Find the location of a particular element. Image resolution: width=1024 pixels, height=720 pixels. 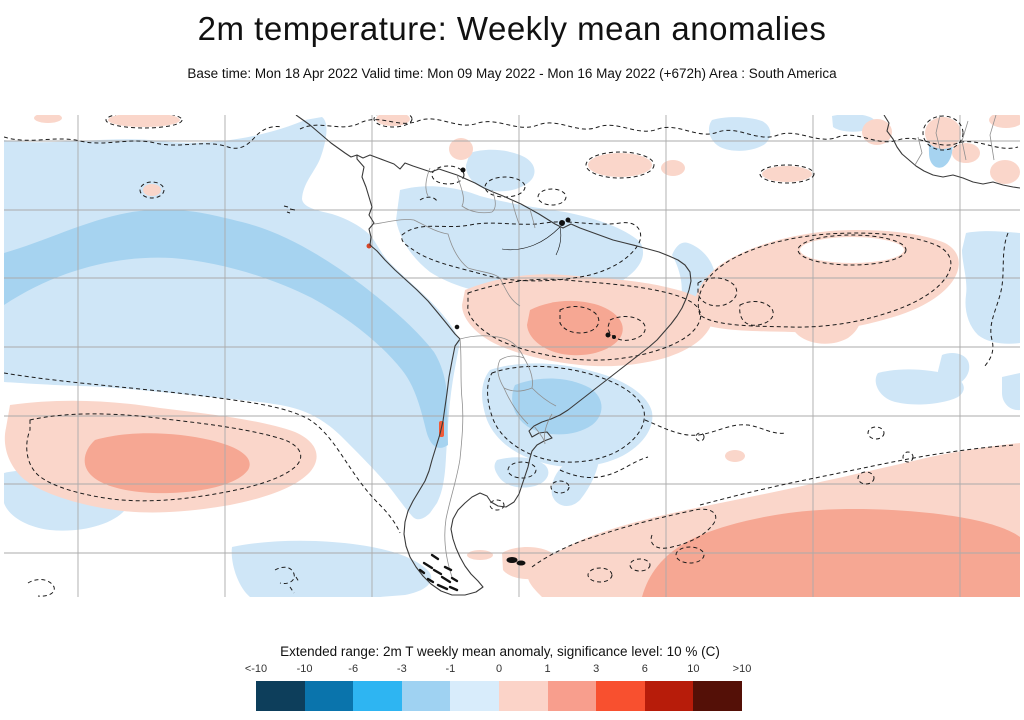

colorbar-ticks: <-10 -10 -6 -3 -1 0 1 3 6 10 >10 is located at coordinates (498, 670).